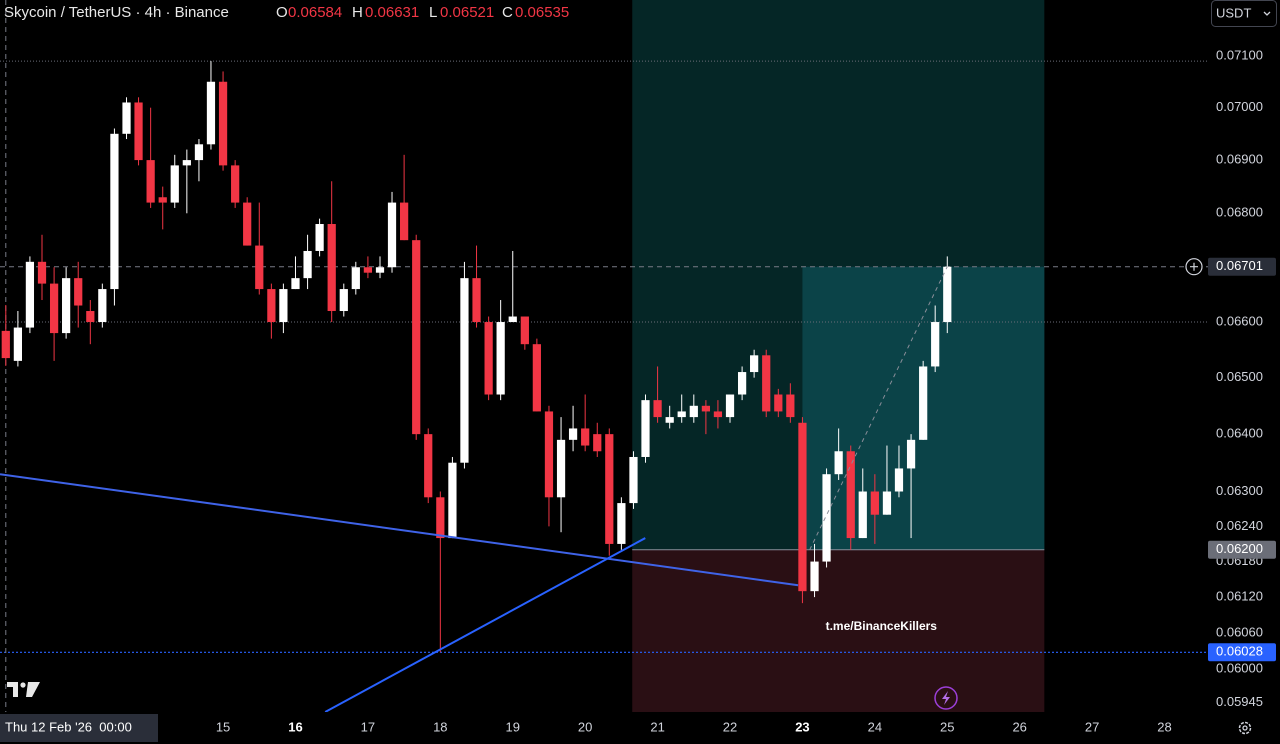 The width and height of the screenshot is (1280, 744). What do you see at coordinates (585, 726) in the screenshot?
I see `x-tick-label: 20` at bounding box center [585, 726].